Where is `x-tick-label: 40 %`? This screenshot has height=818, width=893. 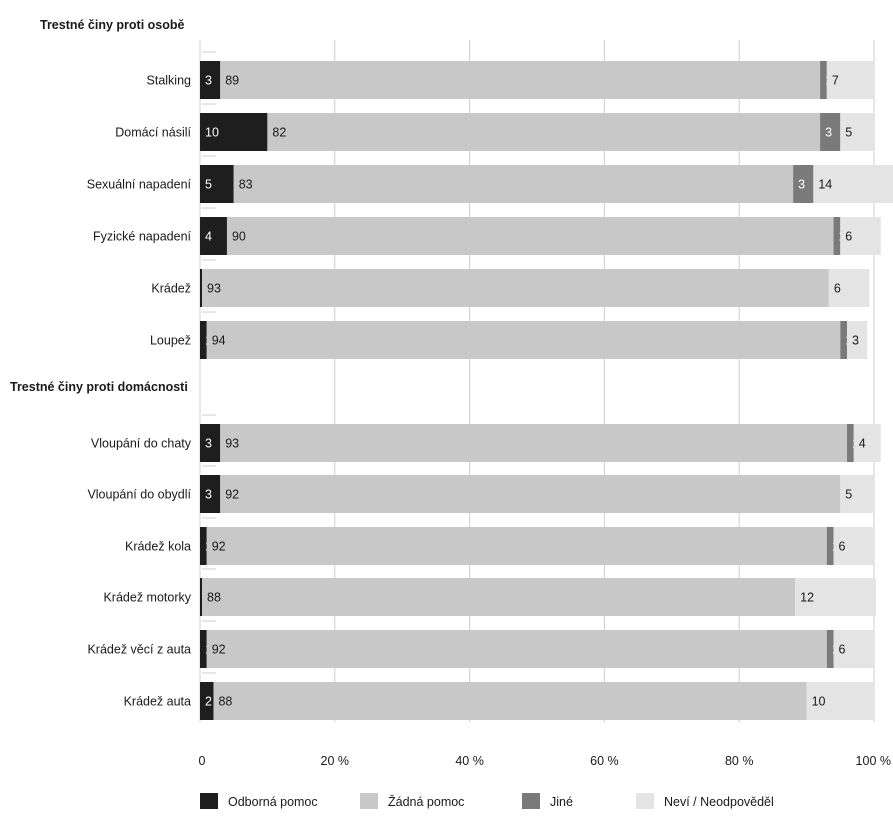
x-tick-label: 40 % is located at coordinates (469, 761).